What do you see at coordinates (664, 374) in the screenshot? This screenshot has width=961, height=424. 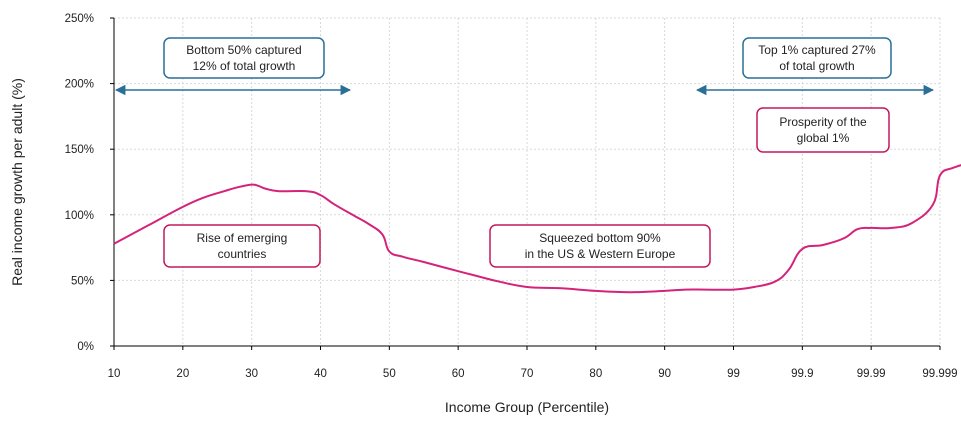 I see `x-tick-label: 90` at bounding box center [664, 374].